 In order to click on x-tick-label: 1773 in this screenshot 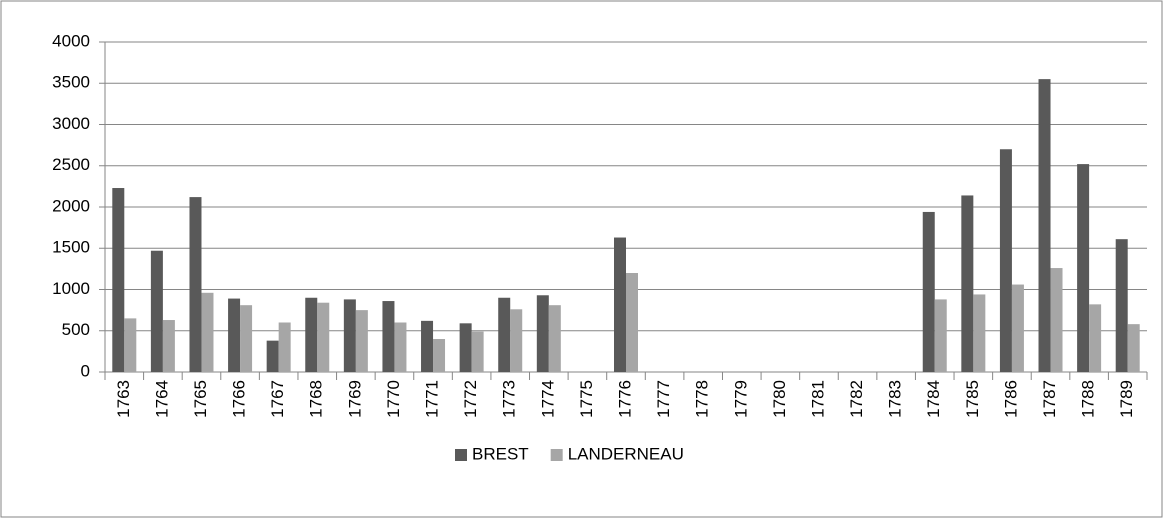, I will do `click(509, 399)`.